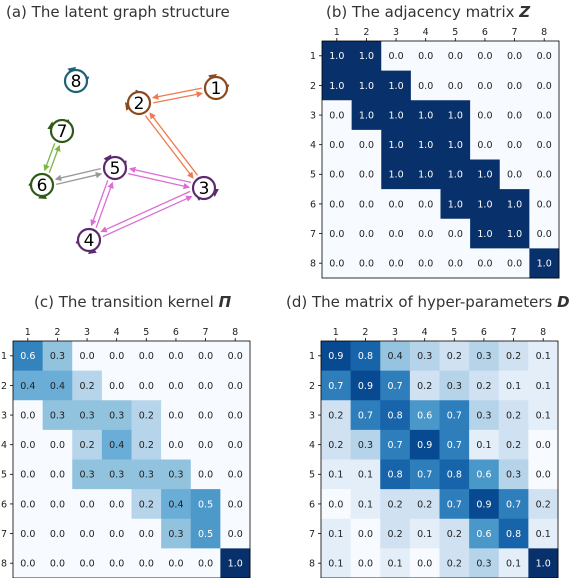  What do you see at coordinates (133, 302) in the screenshot?
I see `panel-c-title: (c) The transition kernel Π` at bounding box center [133, 302].